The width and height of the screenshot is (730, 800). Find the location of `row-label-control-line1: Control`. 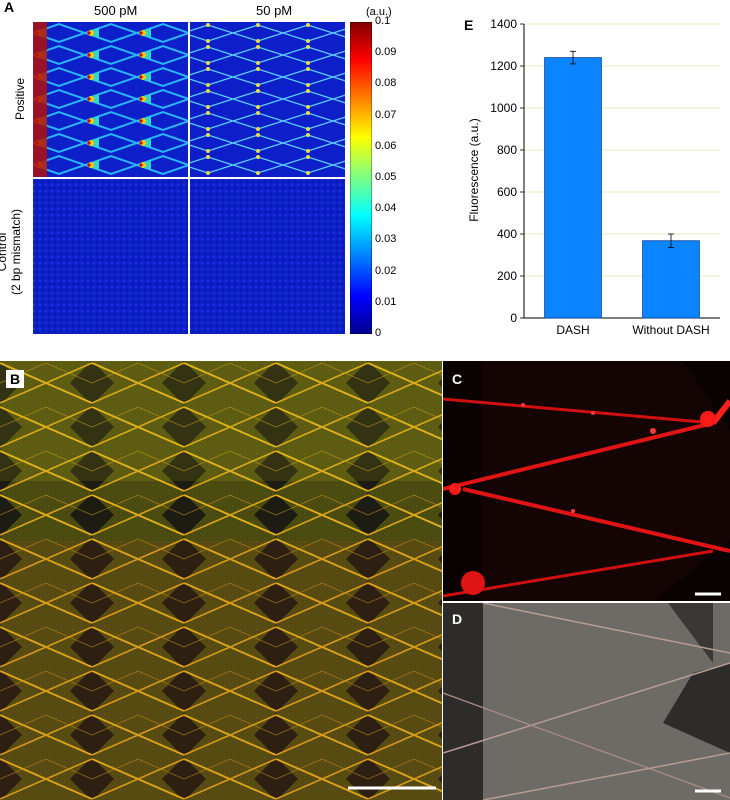

row-label-control-line1: Control is located at coordinates (4, 252).